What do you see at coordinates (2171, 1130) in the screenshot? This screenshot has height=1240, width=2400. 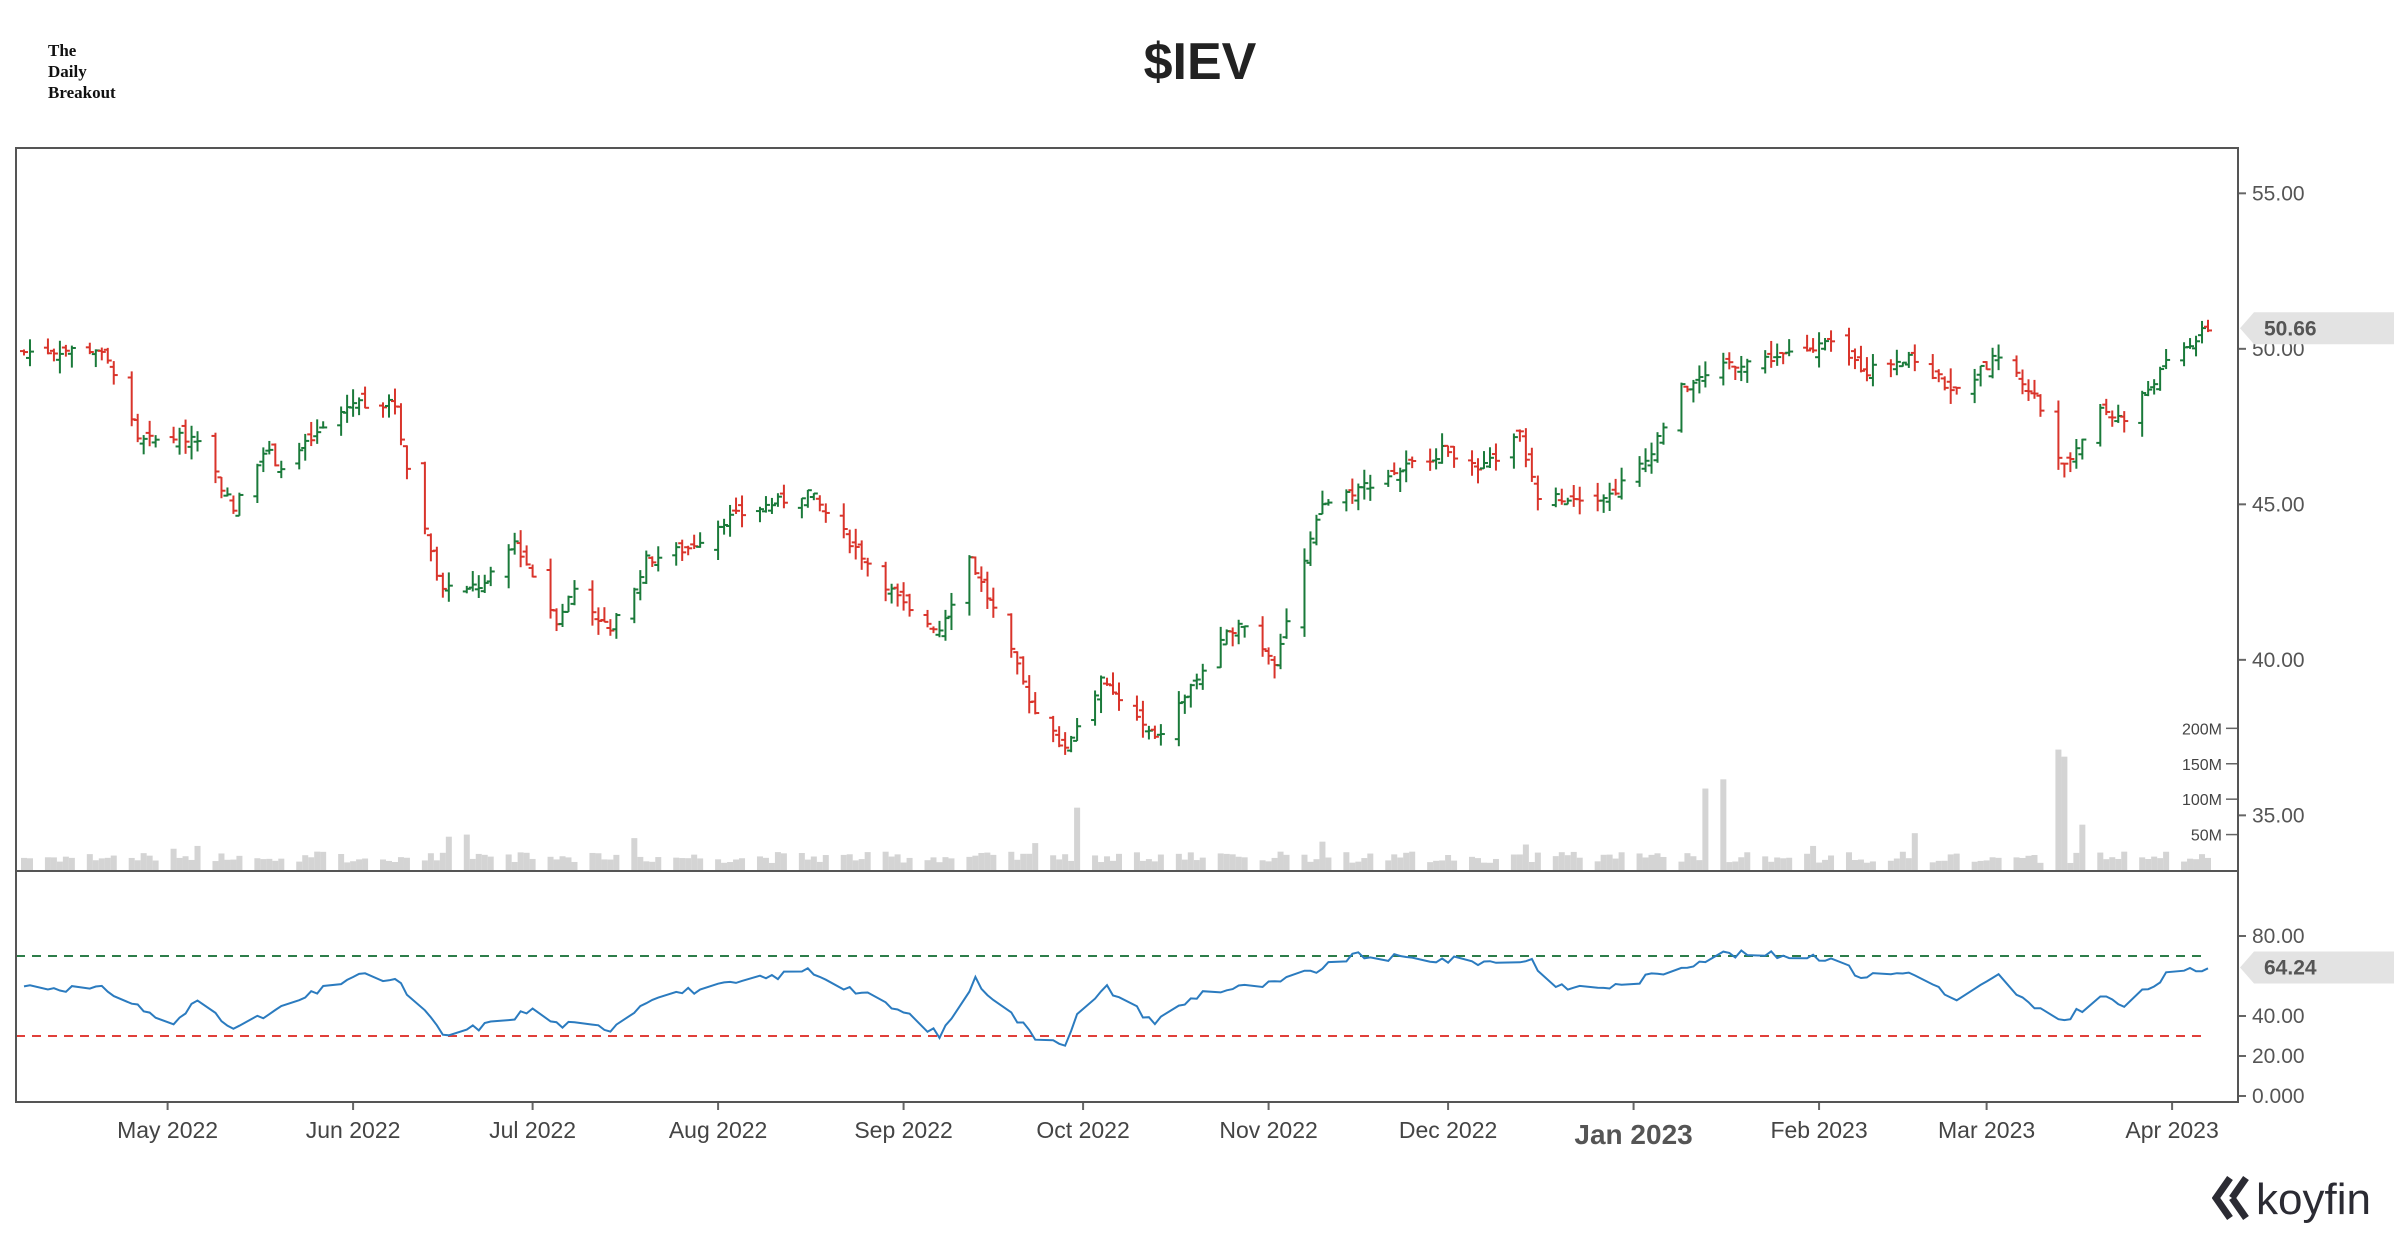 I see `x-tick-label: Apr 2023` at bounding box center [2171, 1130].